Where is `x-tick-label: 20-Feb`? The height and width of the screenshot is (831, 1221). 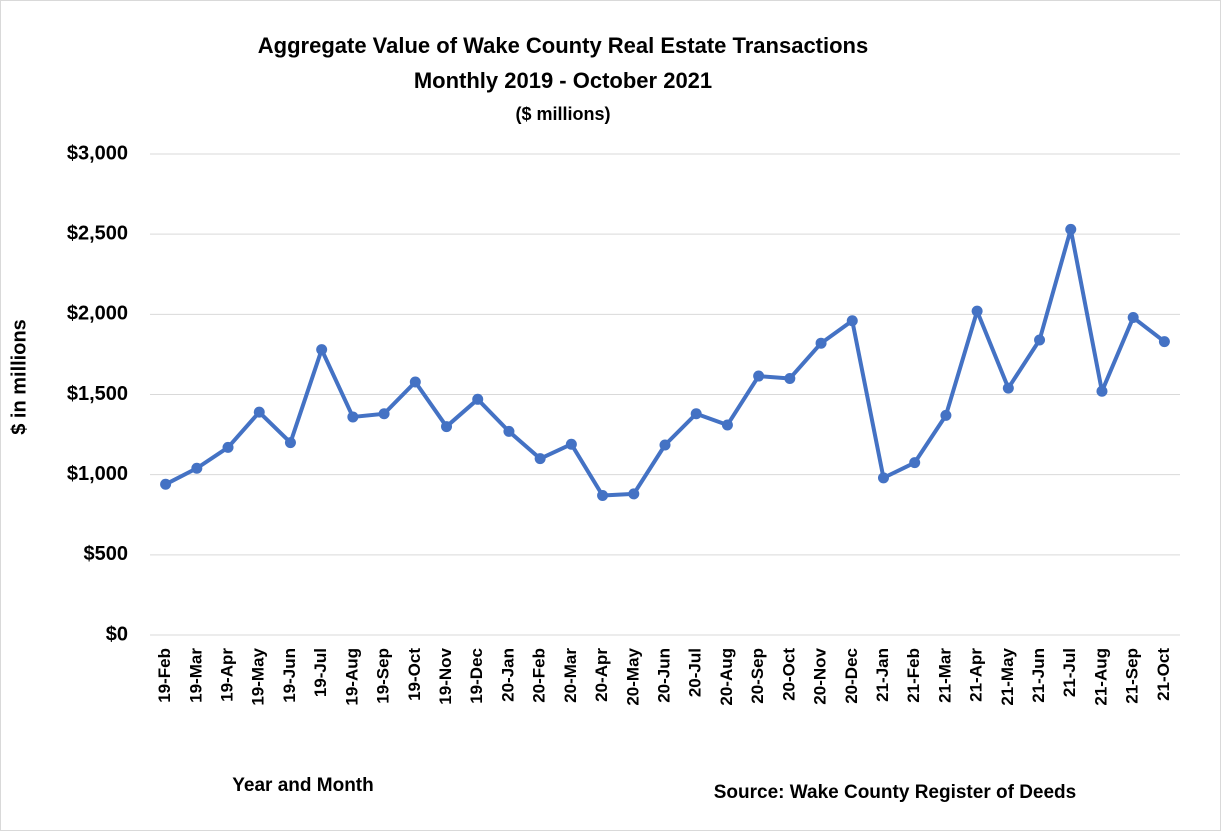 x-tick-label: 20-Feb is located at coordinates (539, 675).